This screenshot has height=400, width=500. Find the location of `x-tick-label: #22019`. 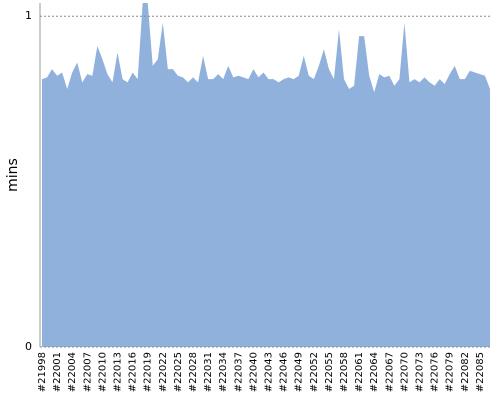

x-tick-label: #22019 is located at coordinates (148, 372).